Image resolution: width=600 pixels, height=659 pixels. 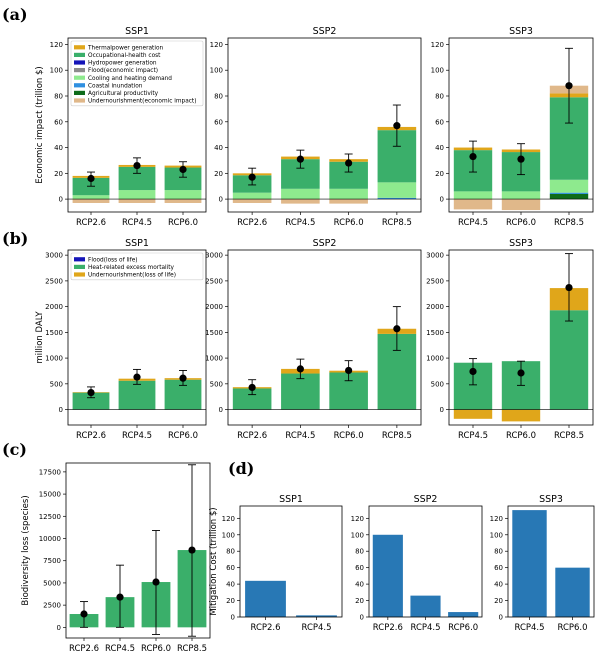 I want to click on chart-a-ssp1-bar-rcp6-0-cooling-and-heating-demand, so click(x=183, y=195).